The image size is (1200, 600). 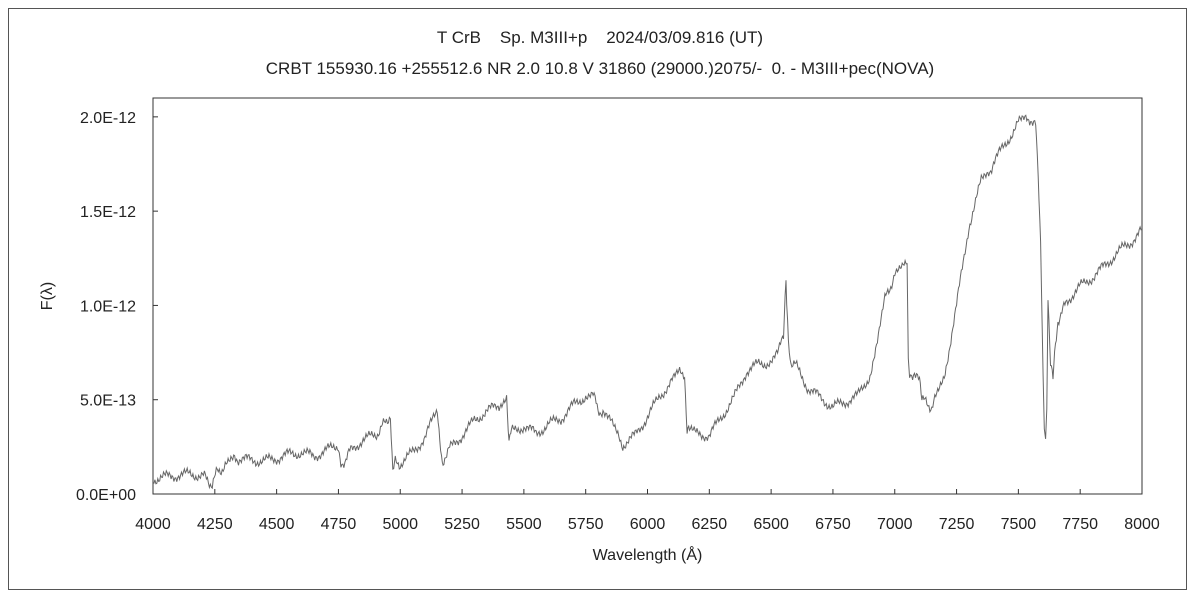 What do you see at coordinates (710, 524) in the screenshot?
I see `x-tick-label: 6250` at bounding box center [710, 524].